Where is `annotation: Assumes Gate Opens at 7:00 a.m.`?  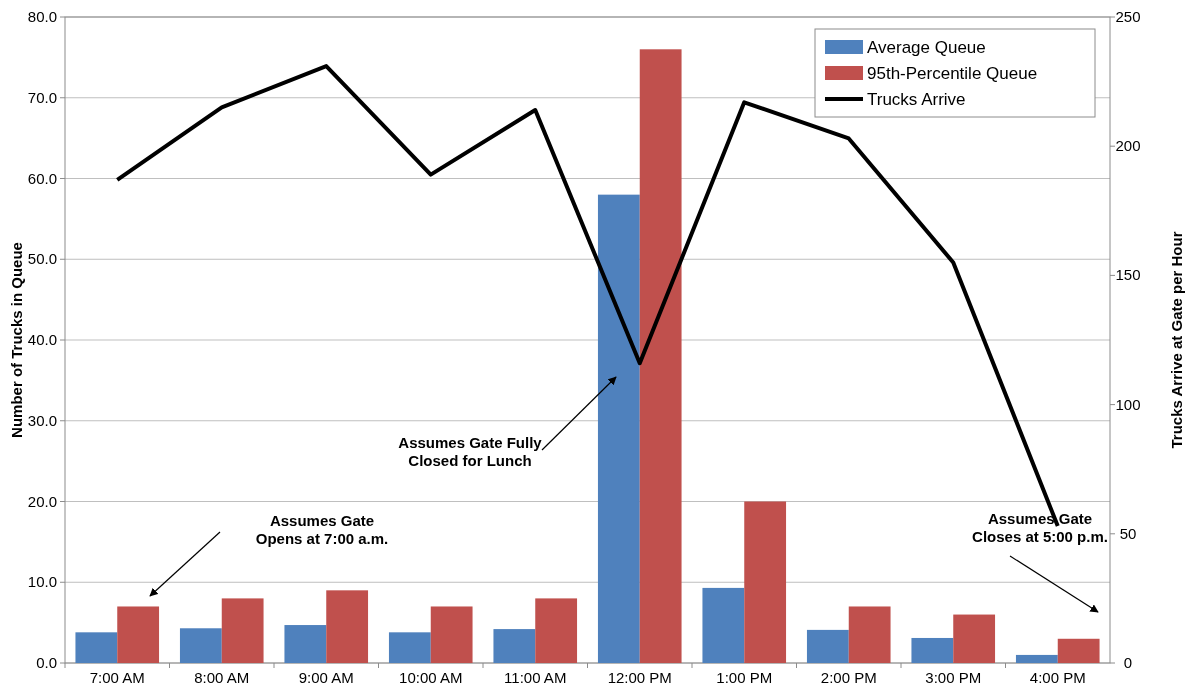 annotation: Assumes Gate Opens at 7:00 a.m. is located at coordinates (322, 529).